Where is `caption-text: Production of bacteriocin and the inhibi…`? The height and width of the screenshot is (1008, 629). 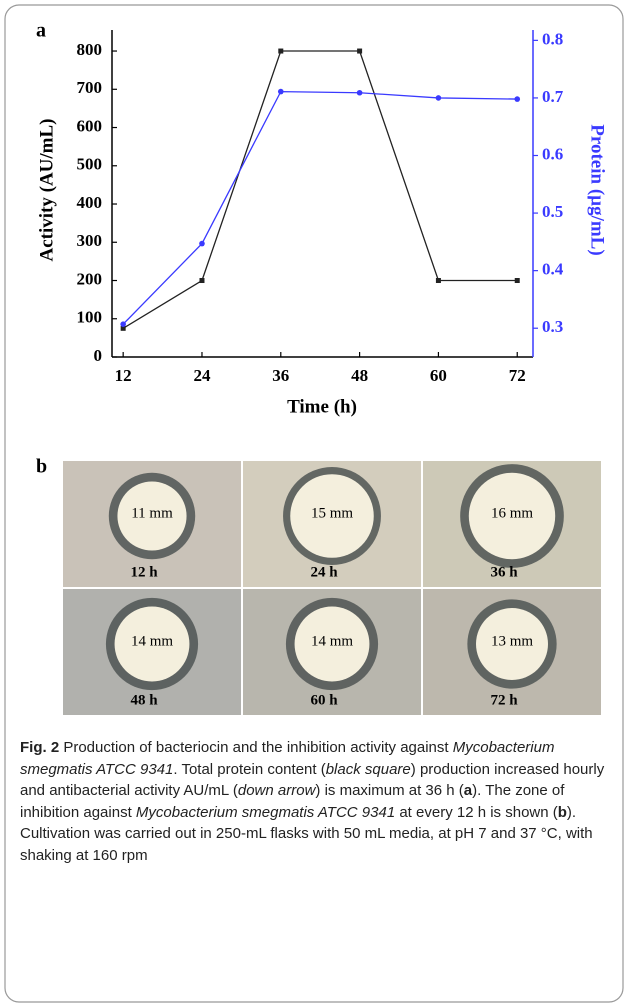 caption-text: Production of bacteriocin and the inhibi… is located at coordinates (256, 747).